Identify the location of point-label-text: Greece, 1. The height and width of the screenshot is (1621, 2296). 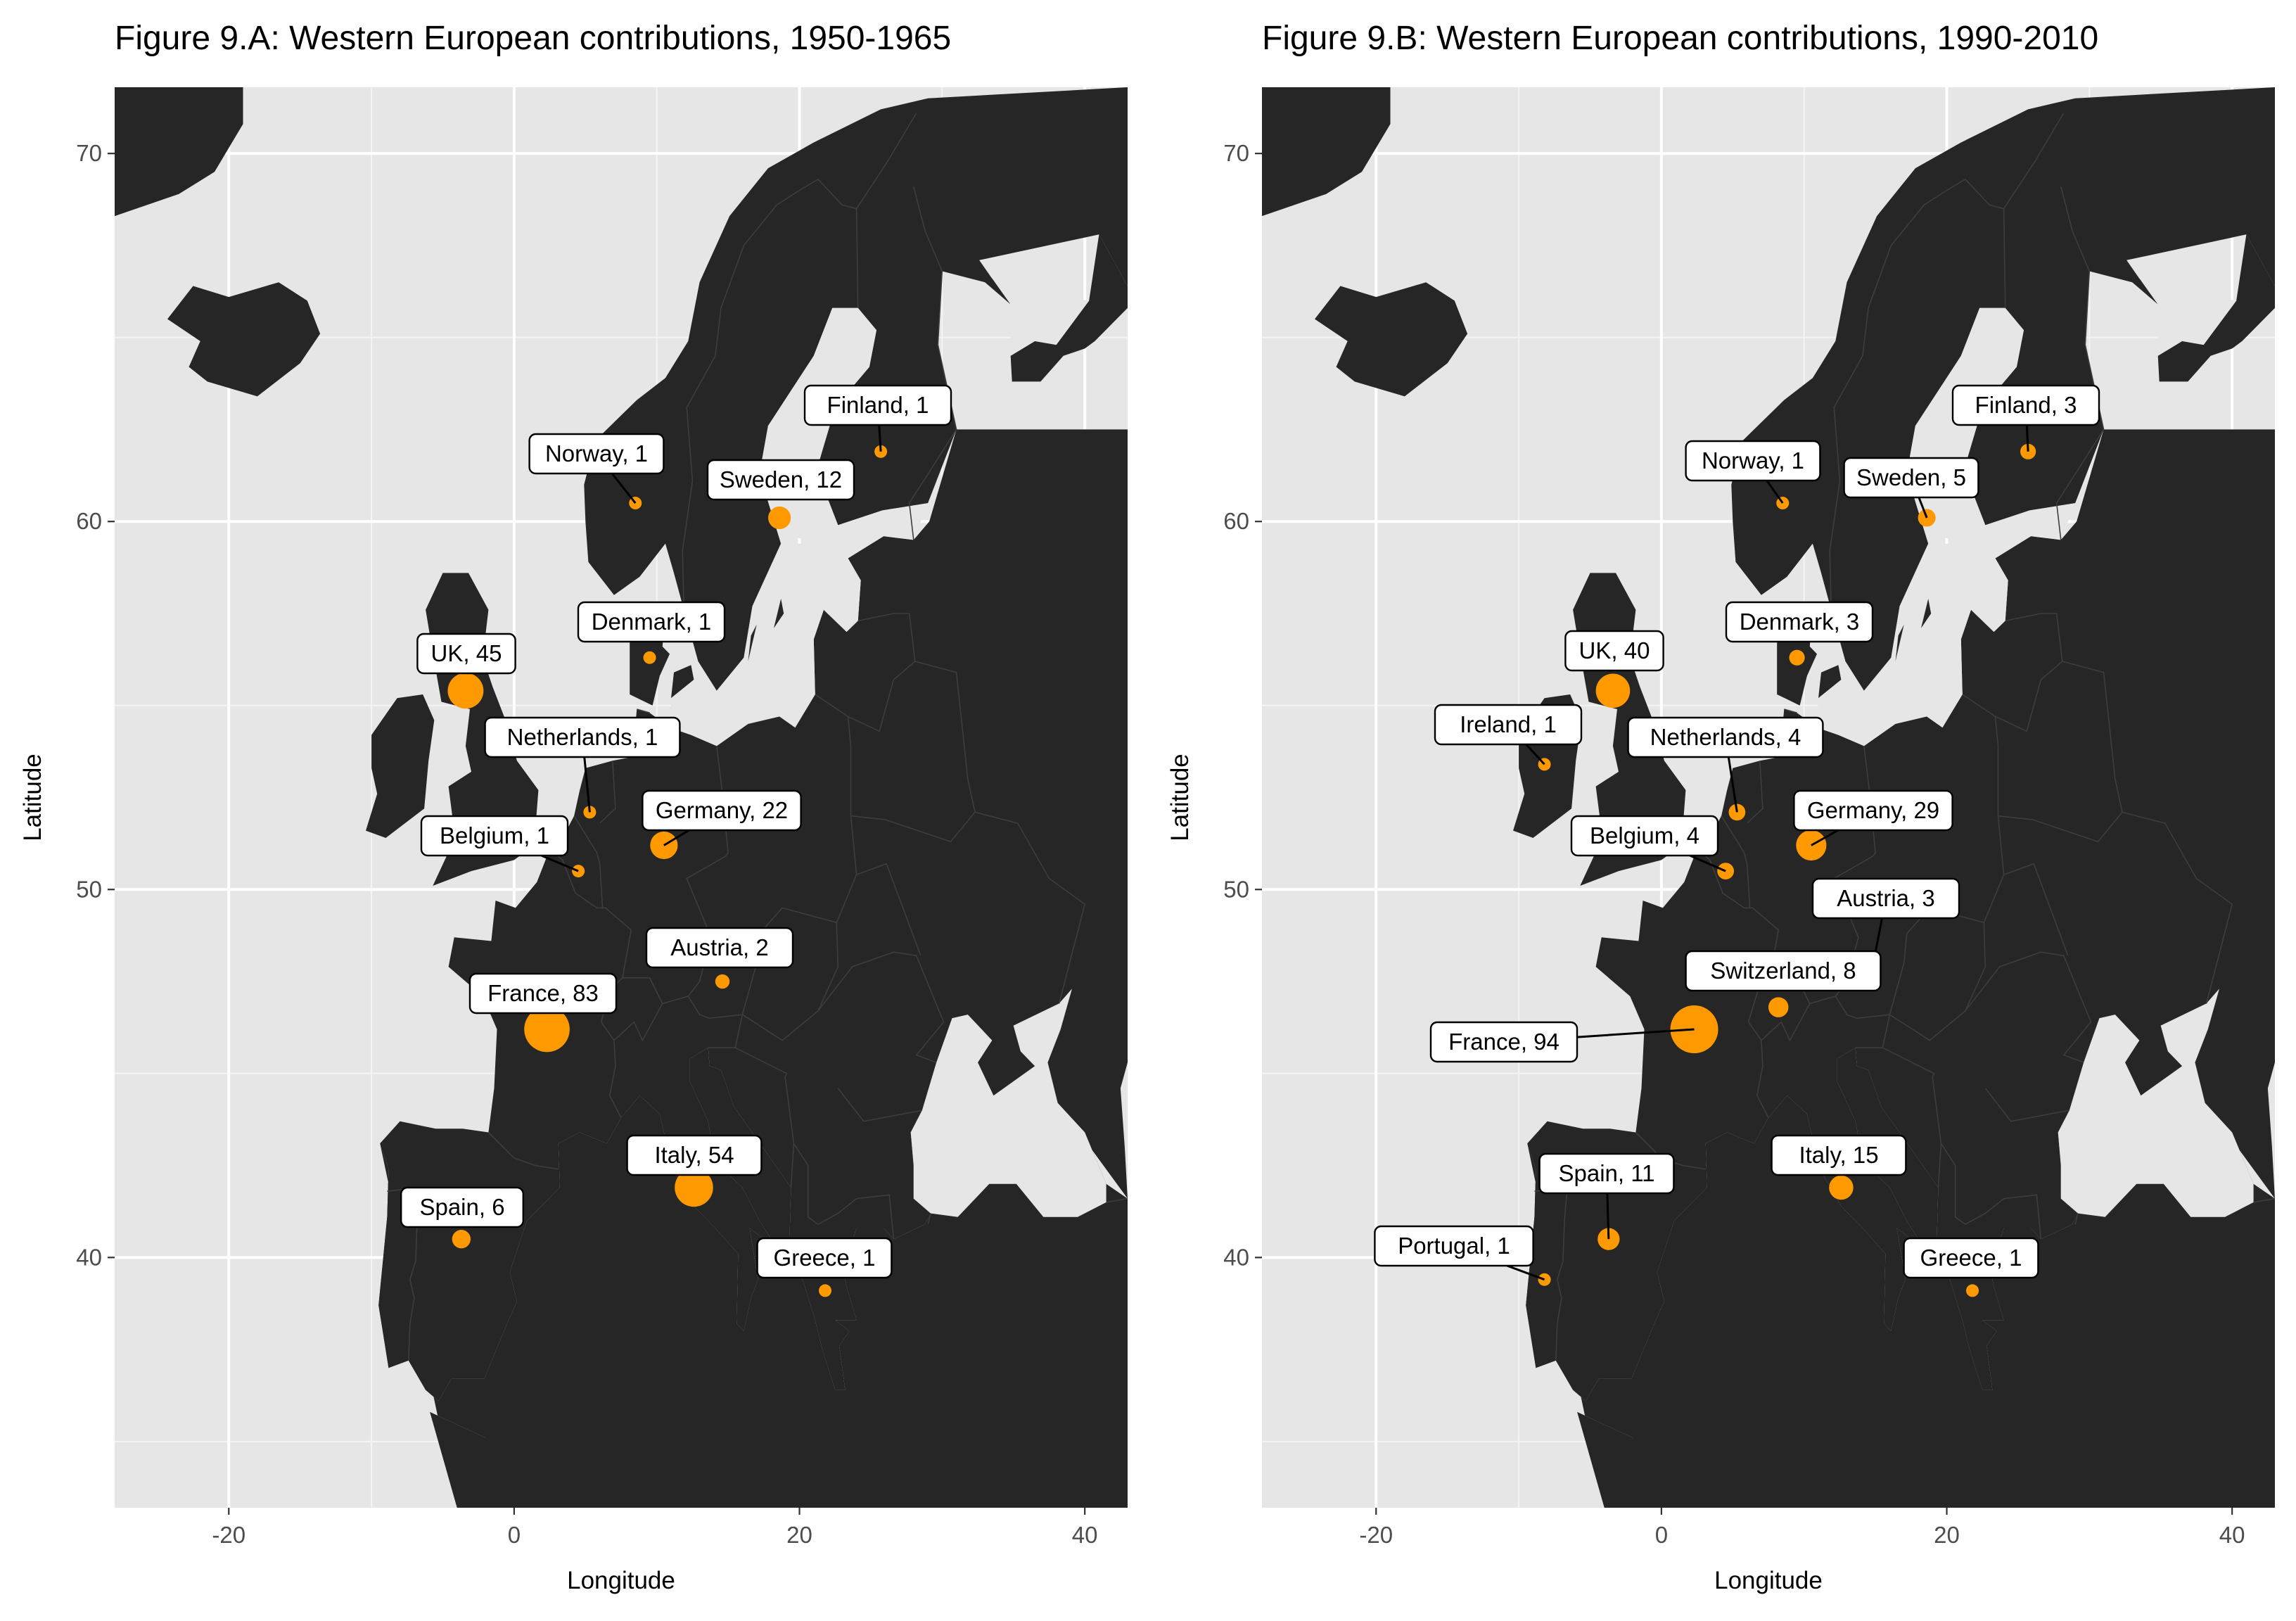
(1971, 1258).